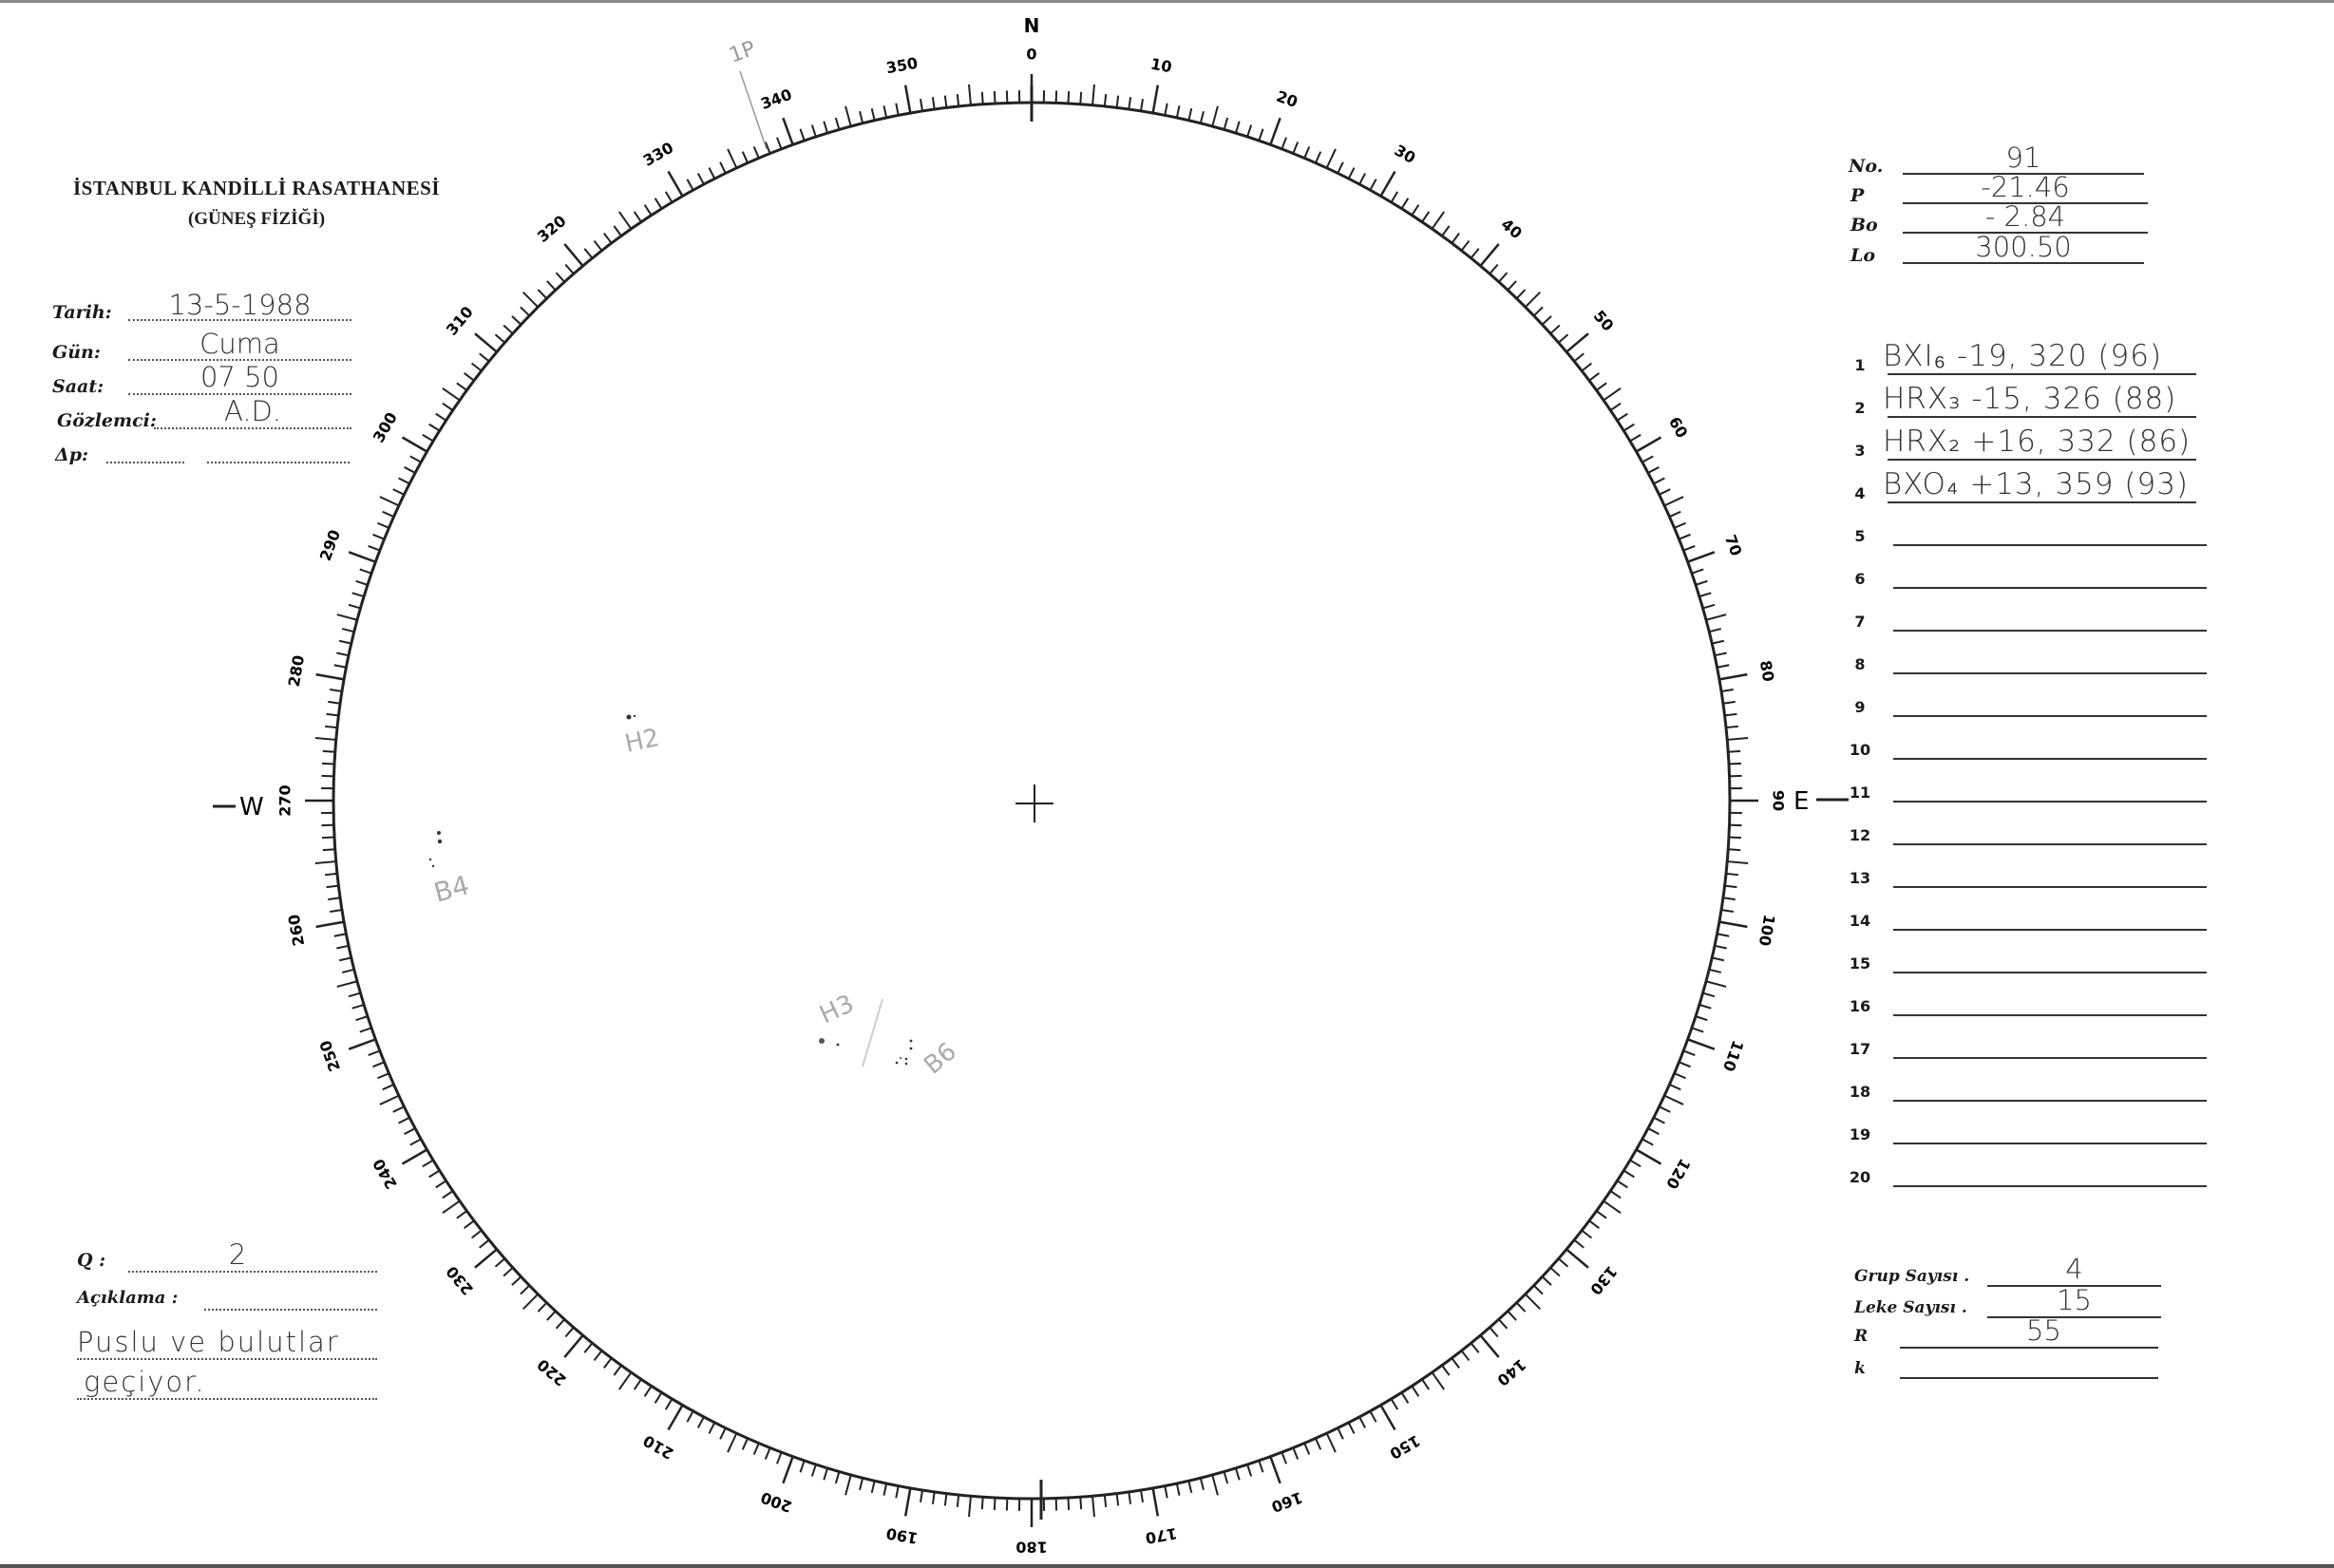 The width and height of the screenshot is (2334, 1568). Describe the element at coordinates (290, 1310) in the screenshot. I see `remark-field` at that location.